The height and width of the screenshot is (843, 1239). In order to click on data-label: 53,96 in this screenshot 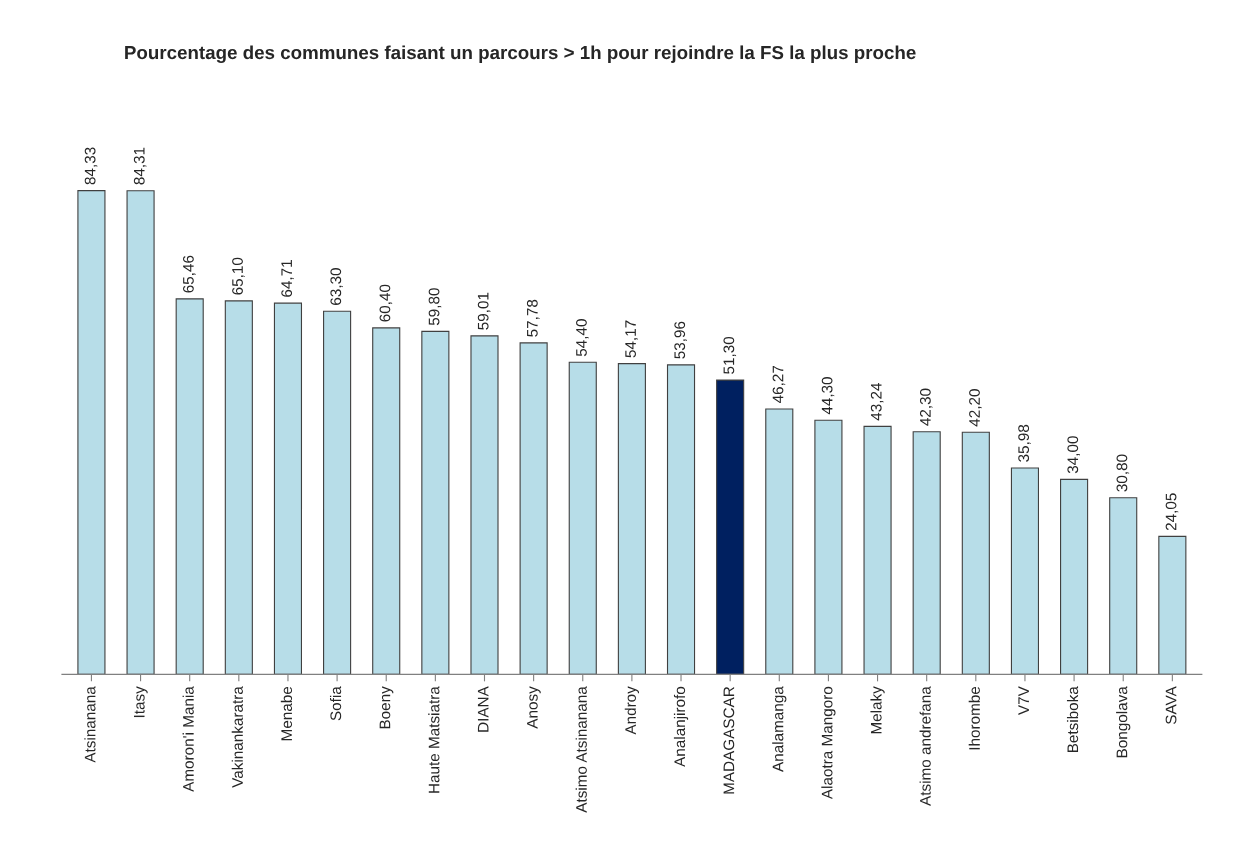, I will do `click(680, 340)`.